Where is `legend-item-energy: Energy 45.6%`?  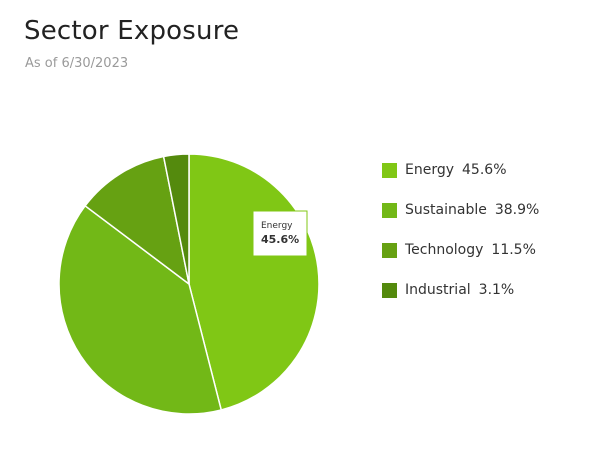 legend-item-energy: Energy 45.6% is located at coordinates (460, 170).